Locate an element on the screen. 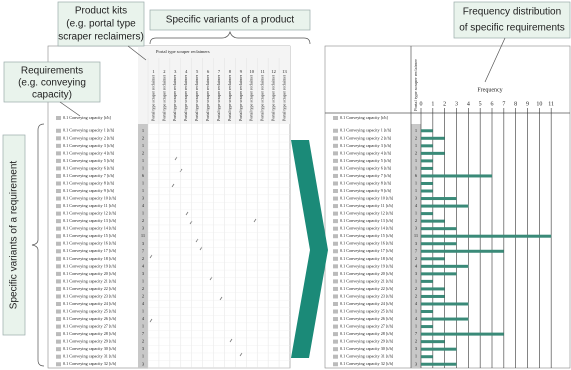 The image size is (571, 370). row-label: 0.1 Conveying capacity 10 [t/h] is located at coordinates (367, 198).